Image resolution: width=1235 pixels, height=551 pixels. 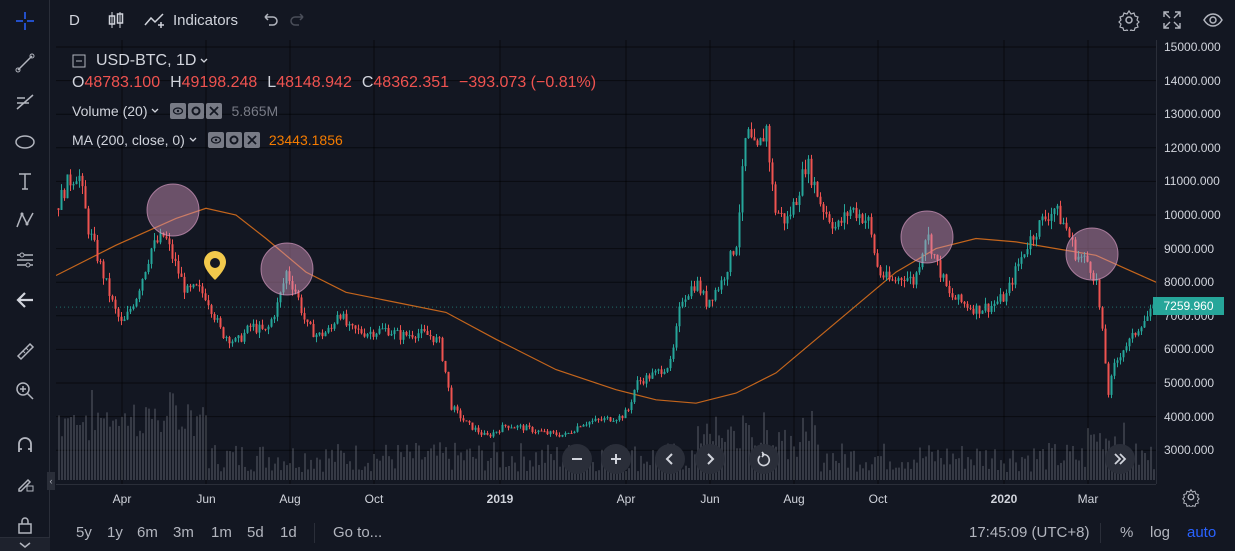 What do you see at coordinates (1088, 499) in the screenshot?
I see `time-tick-label: Mar` at bounding box center [1088, 499].